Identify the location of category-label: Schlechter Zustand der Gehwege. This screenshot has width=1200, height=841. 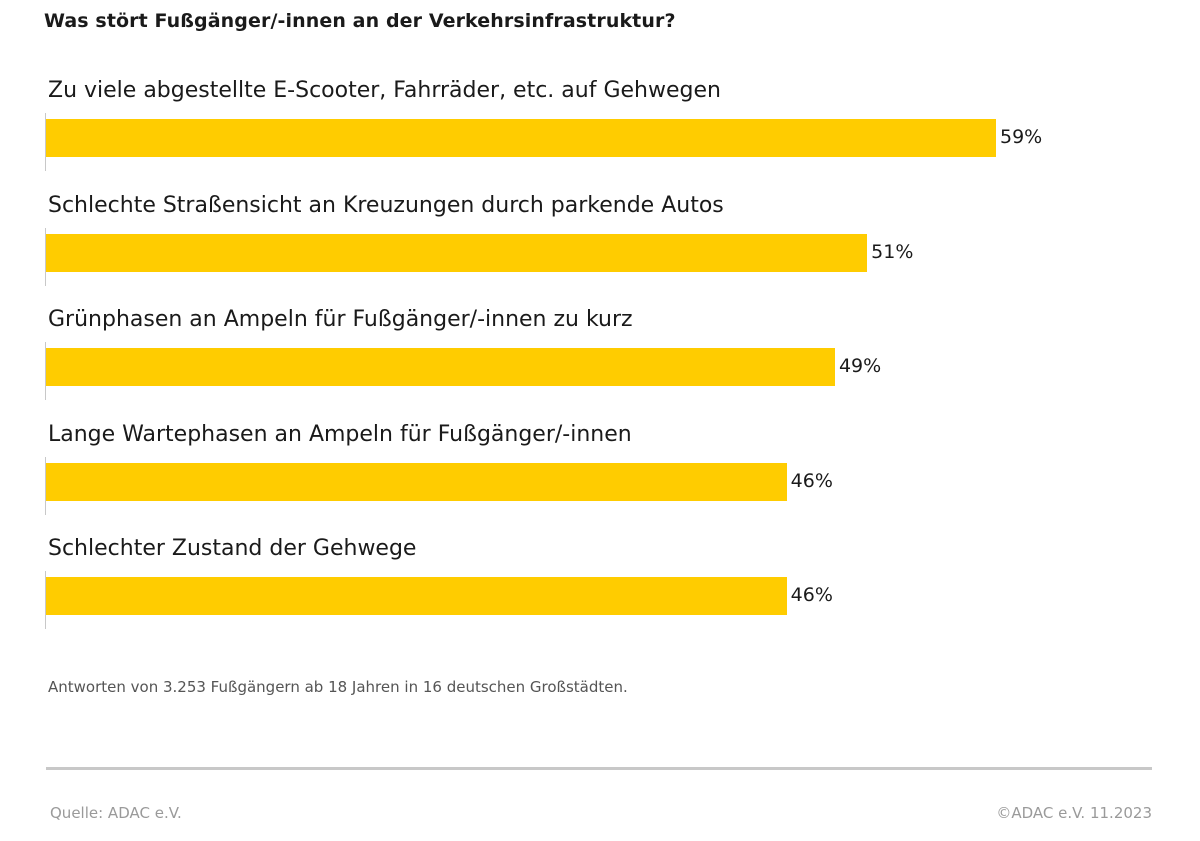
(232, 548).